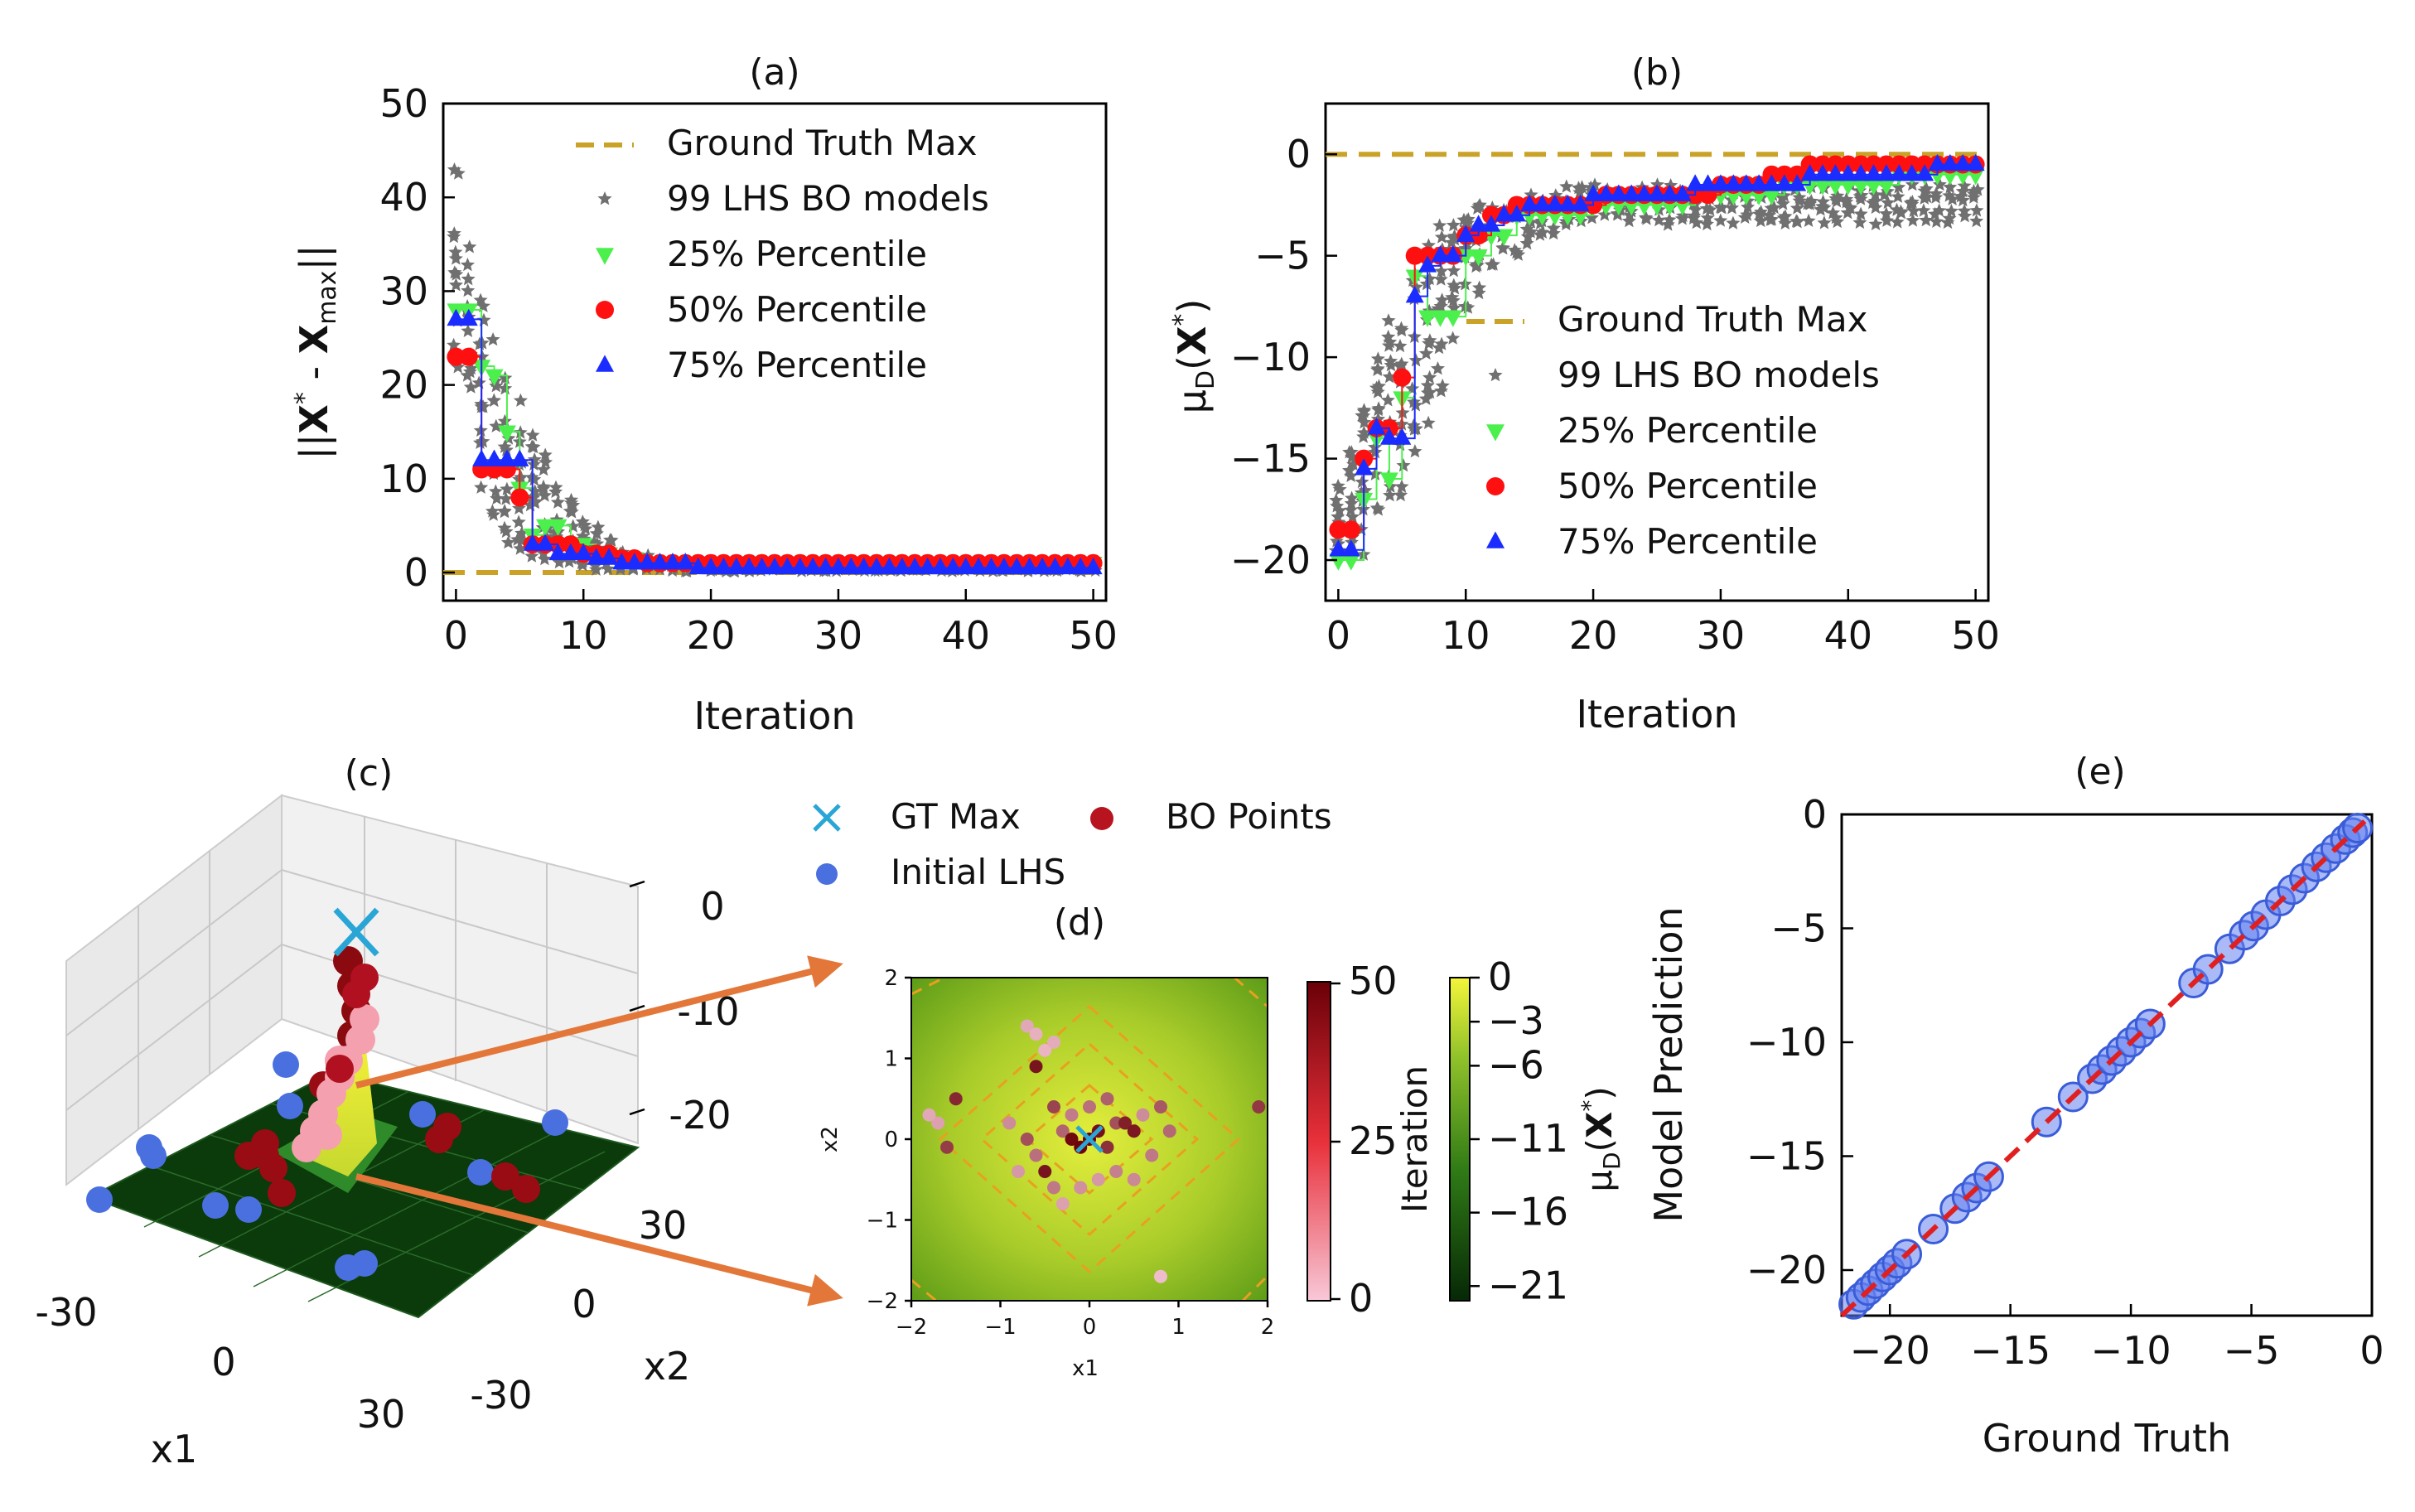 The image size is (2415, 1512). I want to click on panel-e-y-tick-label: −20, so click(1787, 1270).